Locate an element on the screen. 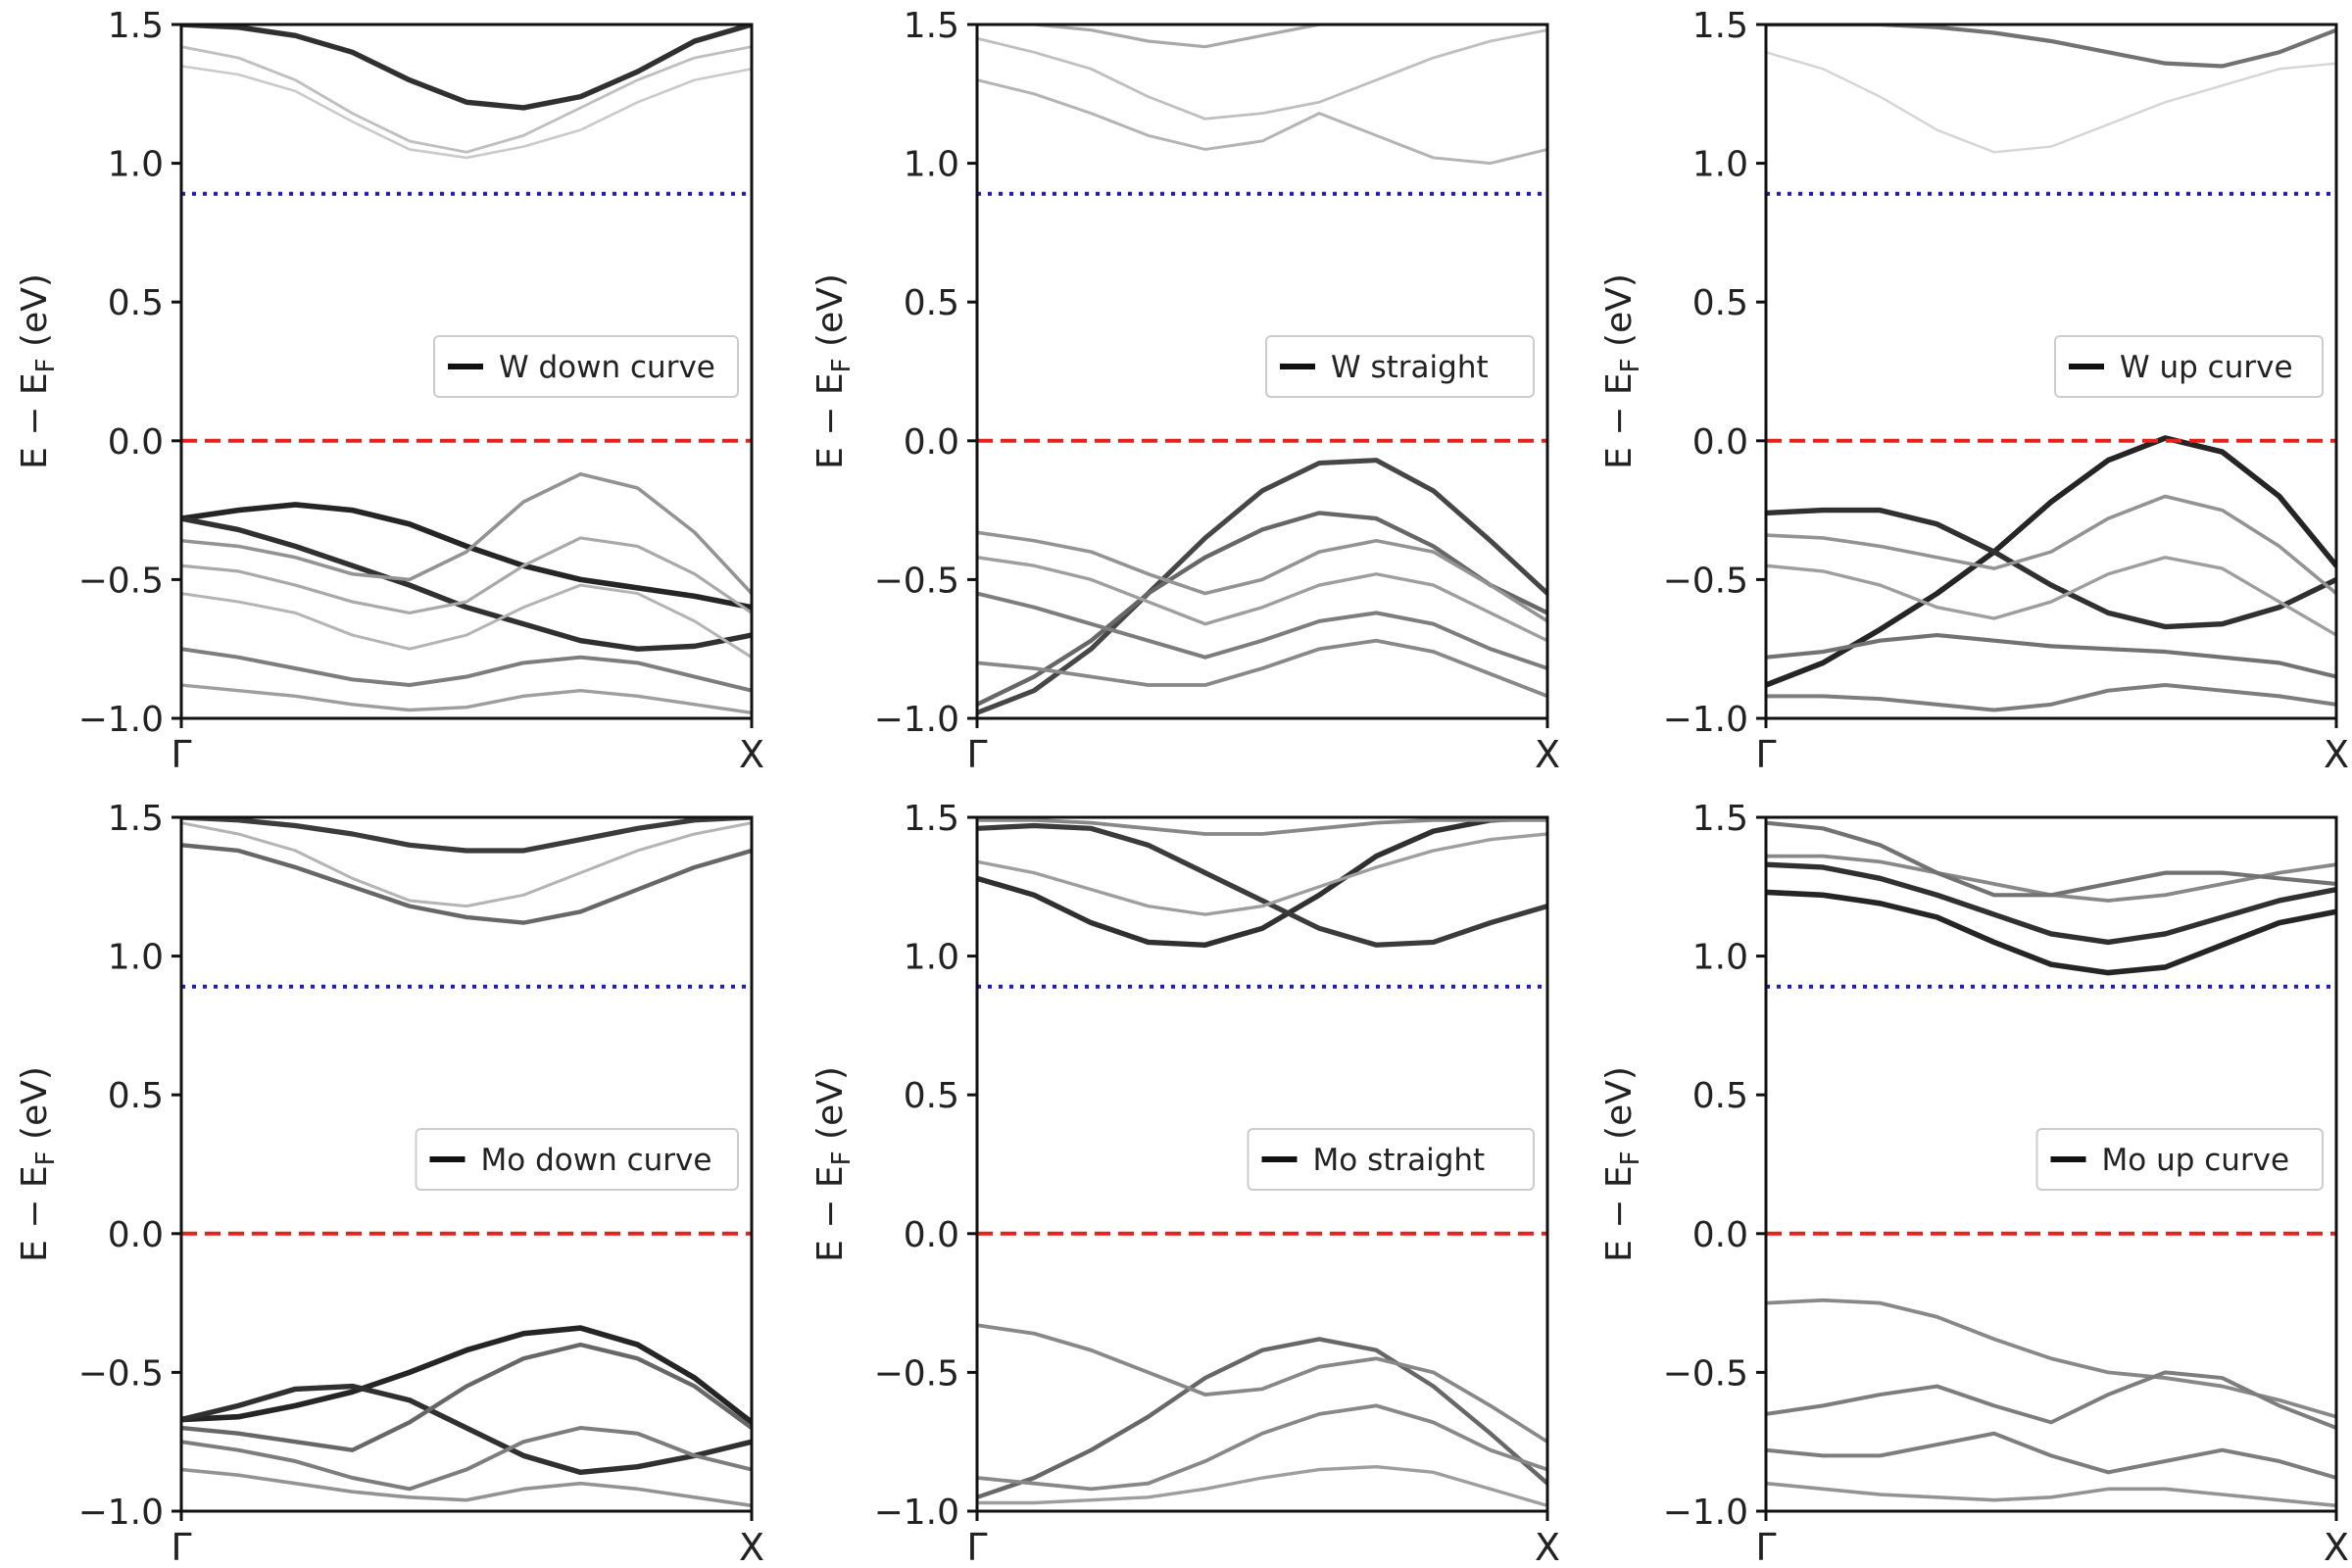  legend-label: Mo down curve is located at coordinates (596, 1160).